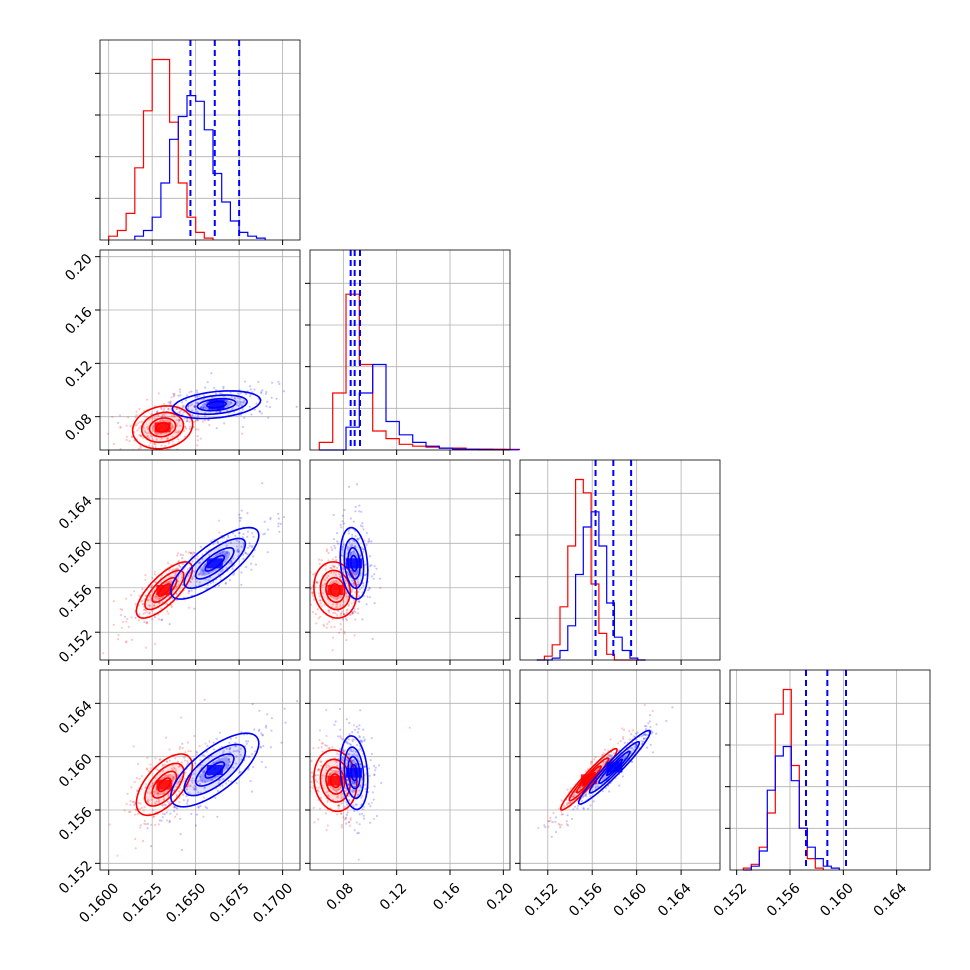 Image resolution: width=970 pixels, height=970 pixels. Describe the element at coordinates (230, 903) in the screenshot. I see `x-tick-label: 0.1675` at that location.